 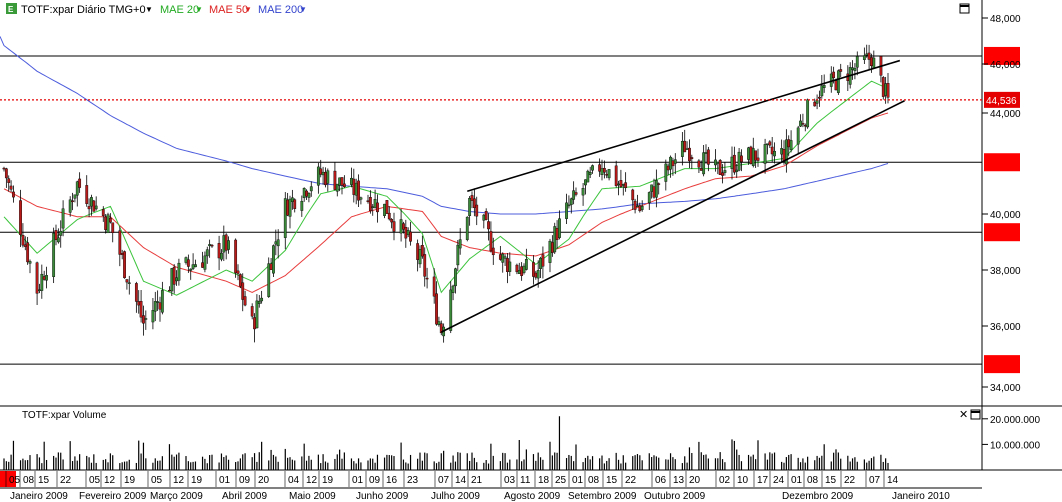 What do you see at coordinates (921, 496) in the screenshot?
I see `x-month-label: Janeiro 2010` at bounding box center [921, 496].